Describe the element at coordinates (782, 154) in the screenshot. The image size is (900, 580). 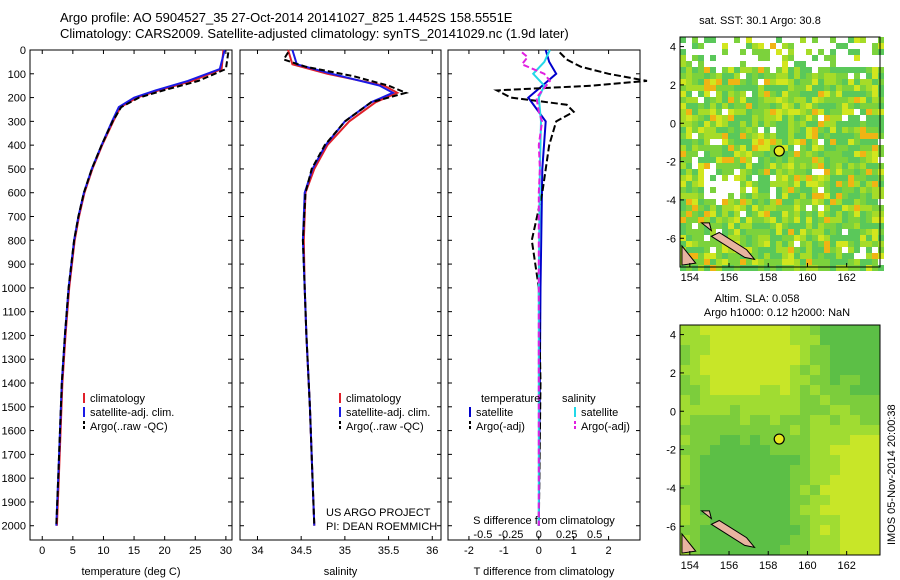
I see `heatmap-cells` at that location.